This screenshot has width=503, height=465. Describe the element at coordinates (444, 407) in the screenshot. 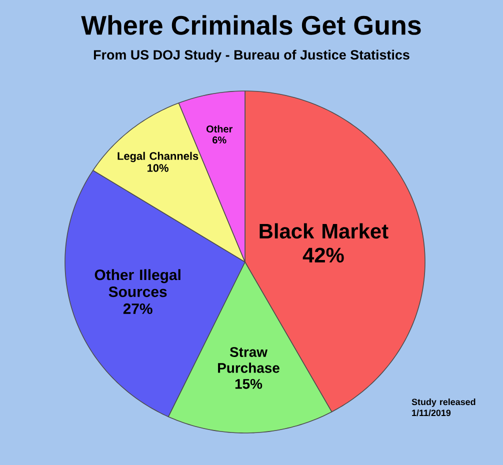

I see `text: Study released 1/11/2019` at that location.